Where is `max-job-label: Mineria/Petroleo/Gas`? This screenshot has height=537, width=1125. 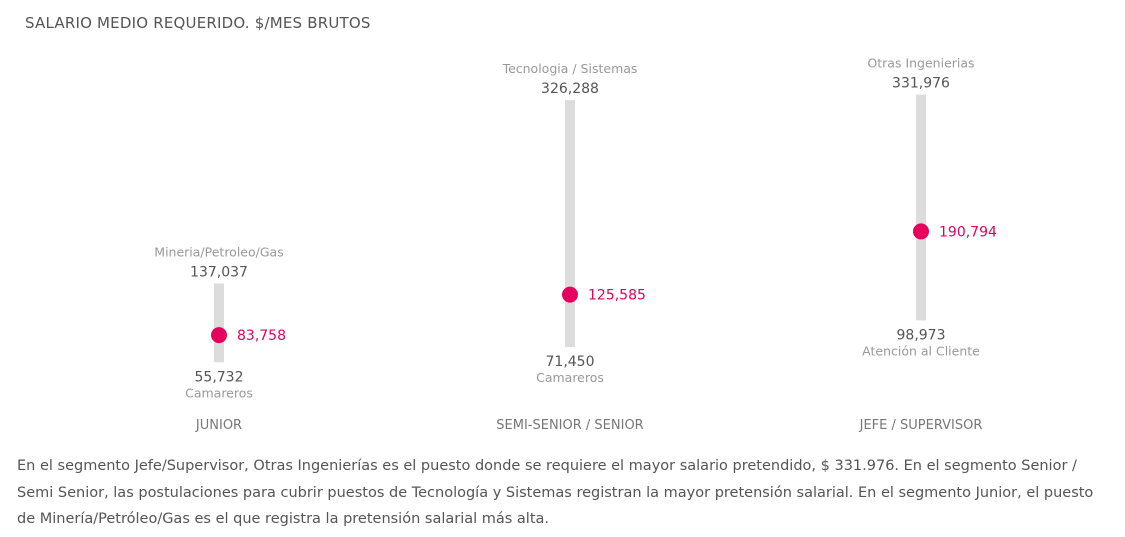 max-job-label: Mineria/Petroleo/Gas is located at coordinates (218, 252).